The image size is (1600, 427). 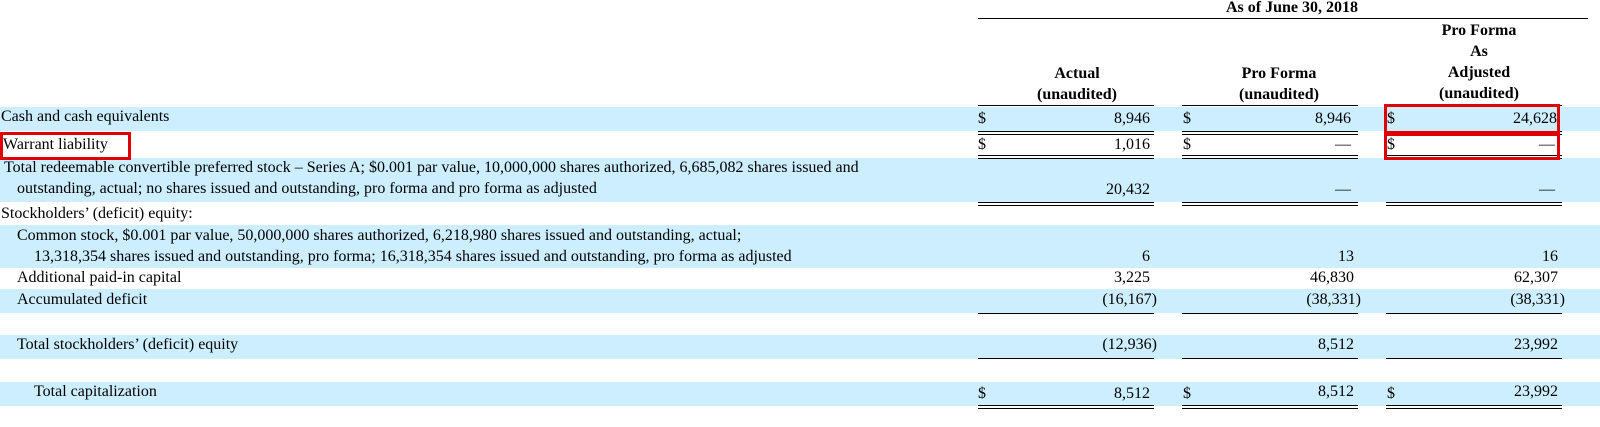 I want to click on column-header-pro-forma-as-adjusted: Pro Forma As Adjusted (unaudited), so click(x=1479, y=62).